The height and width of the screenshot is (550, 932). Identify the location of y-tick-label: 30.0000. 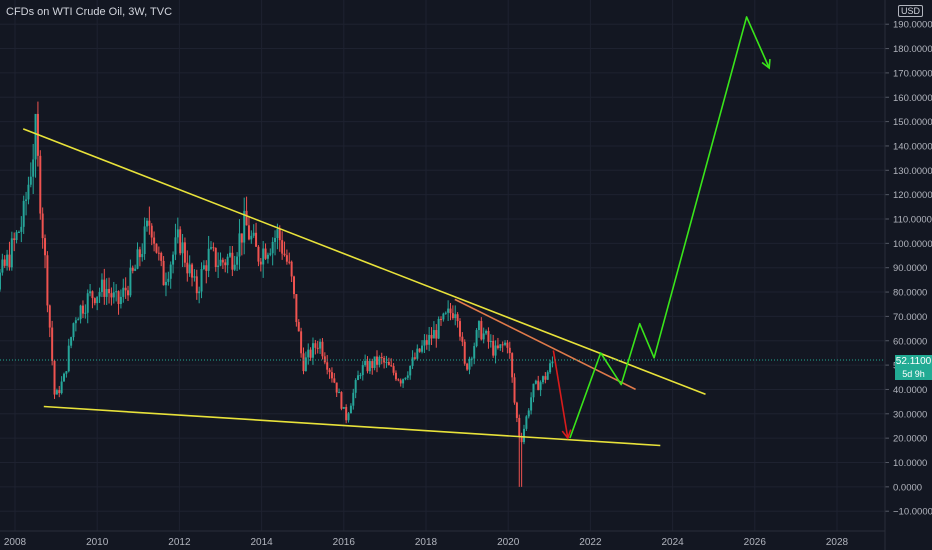
(910, 414).